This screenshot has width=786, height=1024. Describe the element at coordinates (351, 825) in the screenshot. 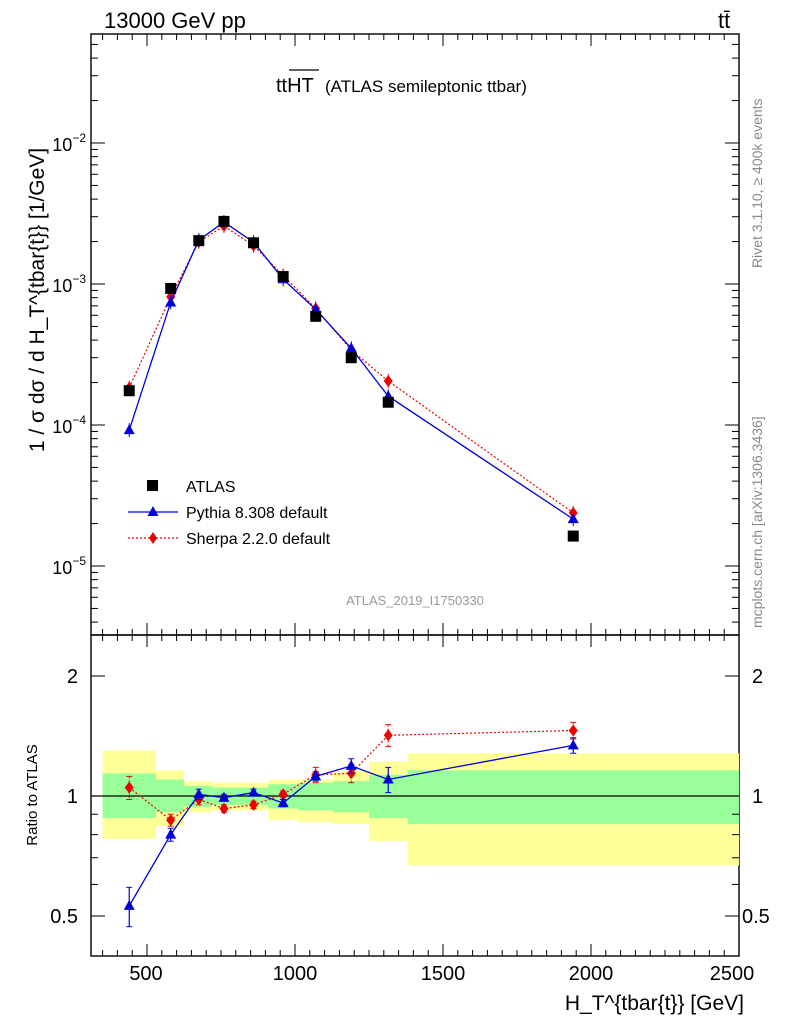

I see `ratio-pythia-line` at that location.